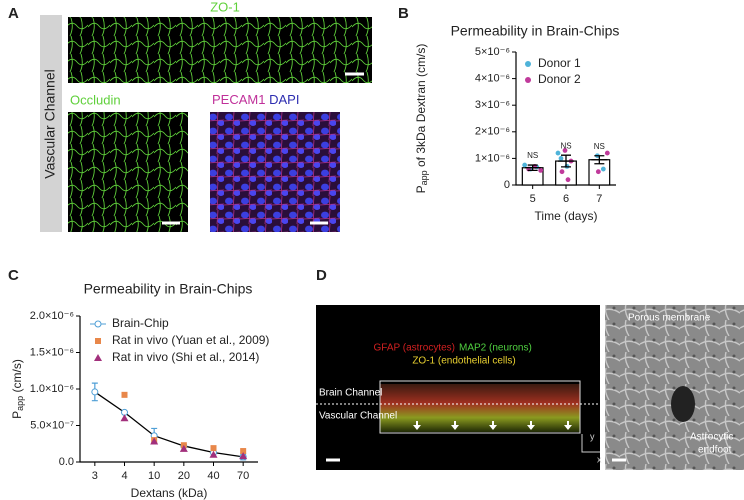 This screenshot has height=500, width=744. I want to click on sem-label: endfoot, so click(715, 450).